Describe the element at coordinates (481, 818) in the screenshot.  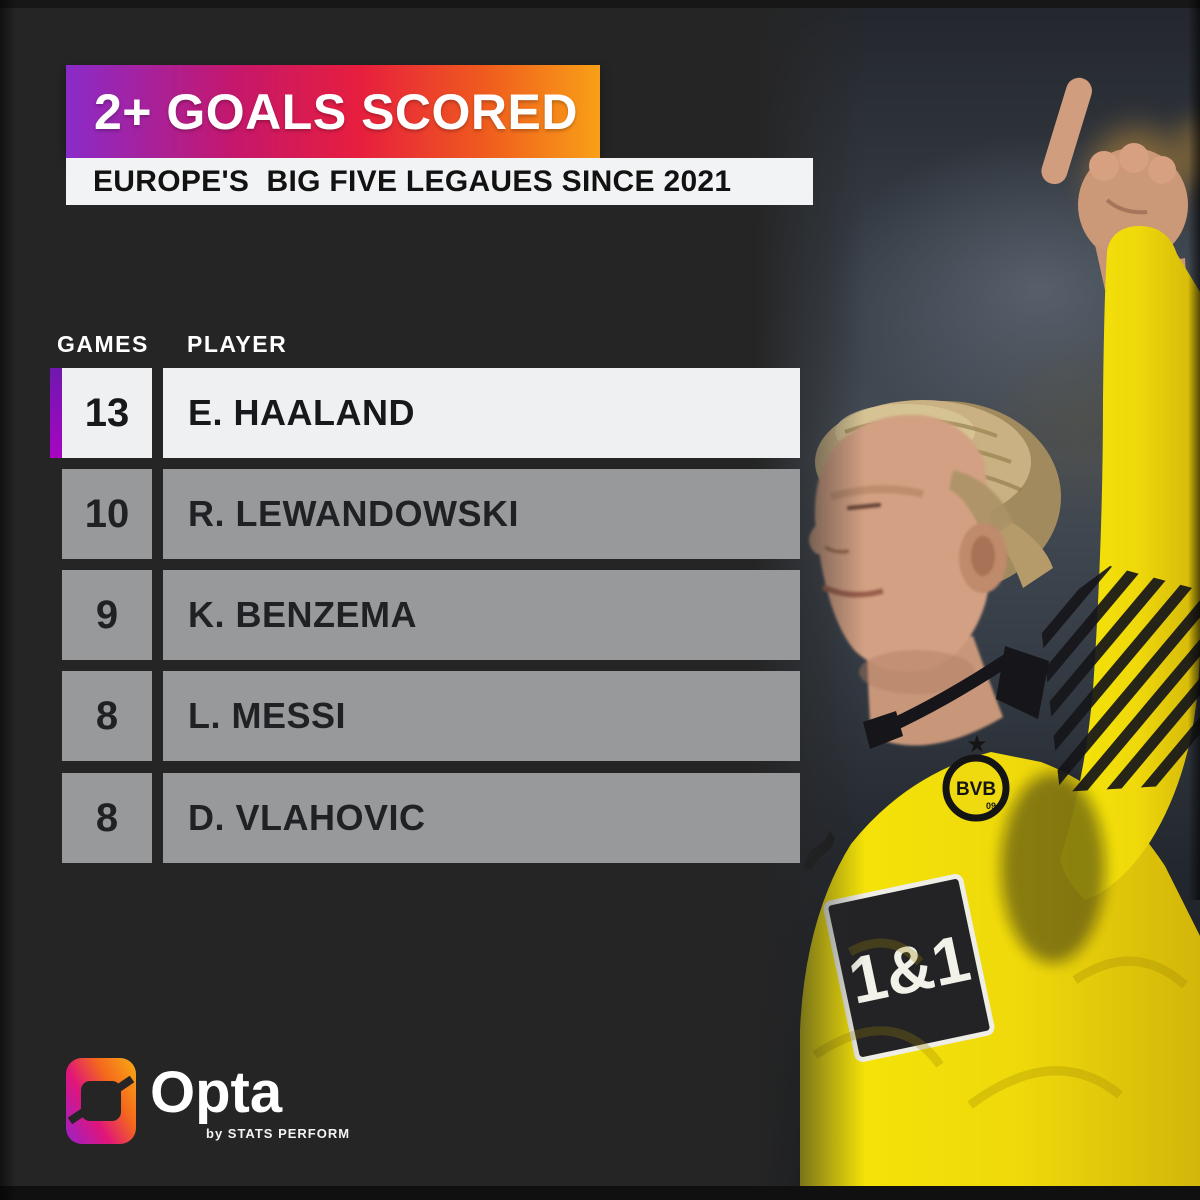
I see `player-cell: D. VLAHOVIC` at that location.